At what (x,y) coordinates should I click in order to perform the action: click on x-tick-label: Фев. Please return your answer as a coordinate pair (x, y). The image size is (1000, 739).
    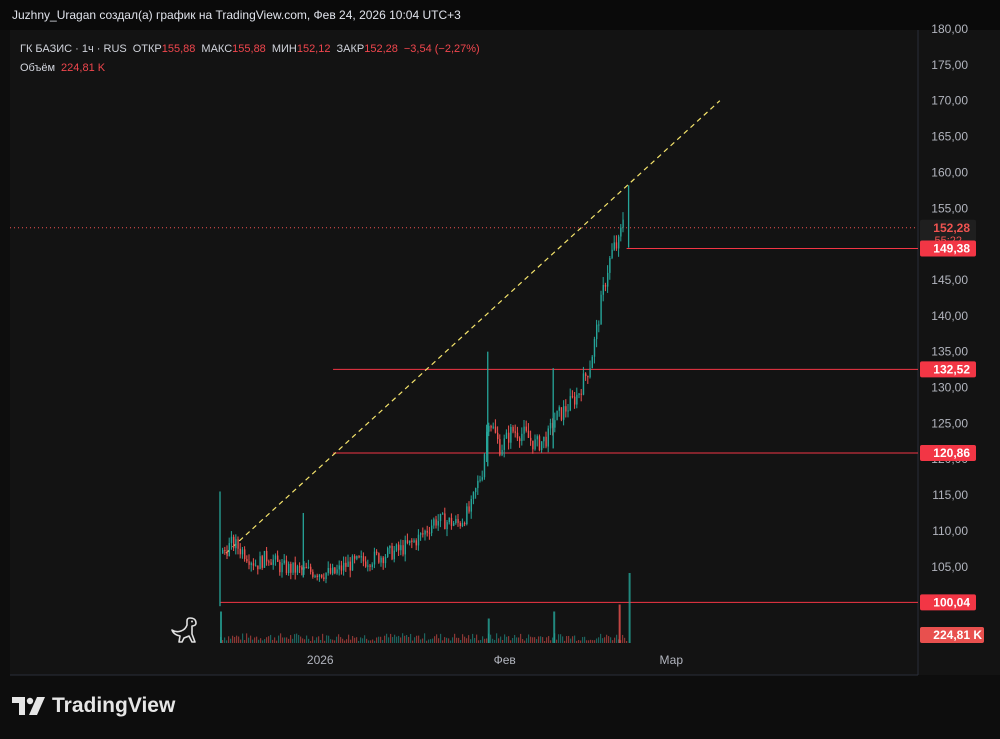
    Looking at the image, I should click on (505, 660).